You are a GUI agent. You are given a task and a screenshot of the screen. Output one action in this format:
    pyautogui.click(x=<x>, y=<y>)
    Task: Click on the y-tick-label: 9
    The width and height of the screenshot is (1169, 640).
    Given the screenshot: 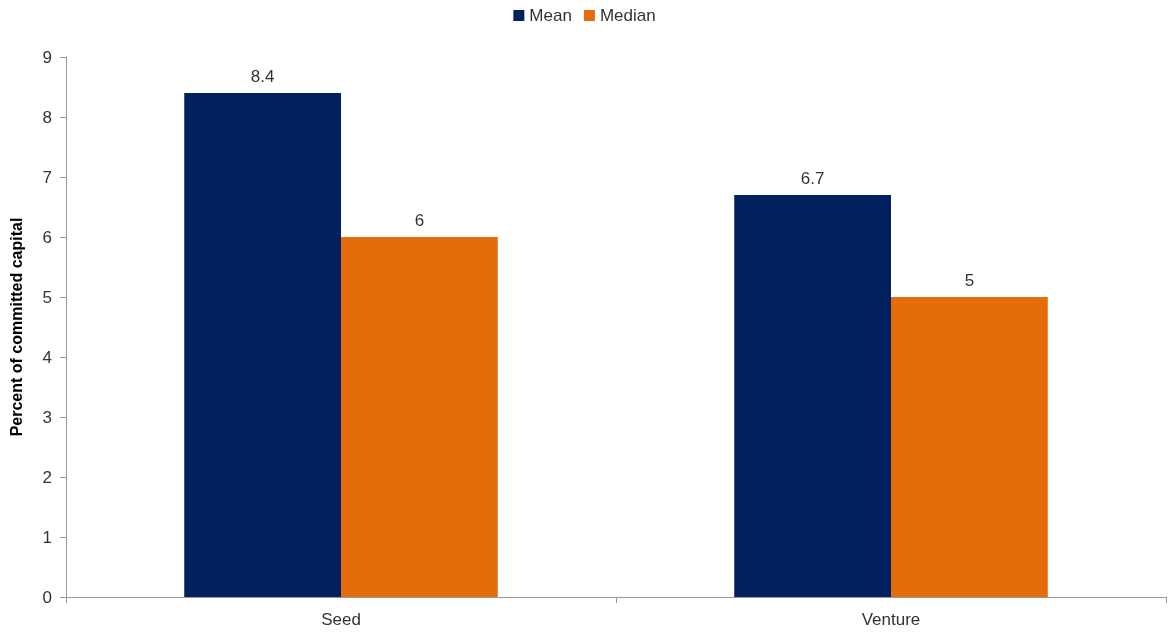 What is the action you would take?
    pyautogui.click(x=47, y=57)
    